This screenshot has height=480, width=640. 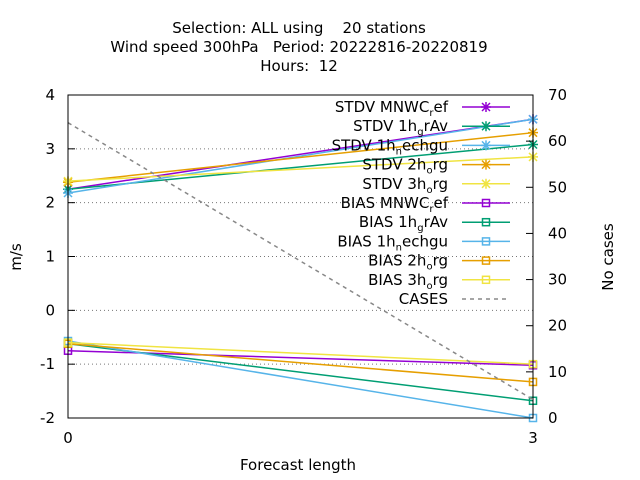 I want to click on legend-label: BIAS 1hgrAv, so click(x=403, y=223).